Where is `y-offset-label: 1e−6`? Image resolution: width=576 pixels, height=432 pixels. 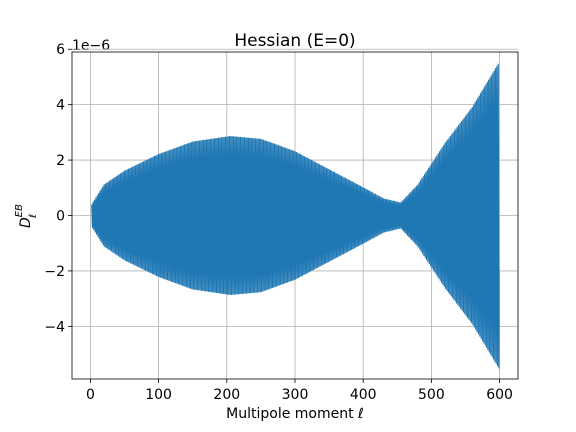 y-offset-label: 1e−6 is located at coordinates (91, 46).